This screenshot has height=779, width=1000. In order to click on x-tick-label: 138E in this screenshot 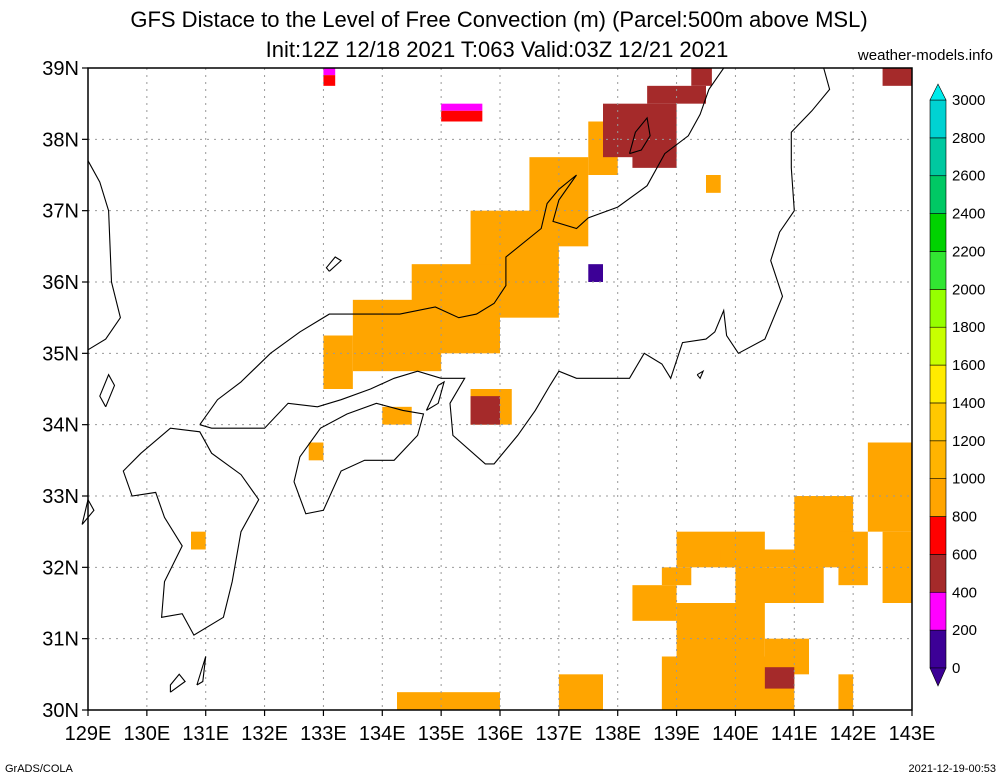, I will do `click(617, 734)`.